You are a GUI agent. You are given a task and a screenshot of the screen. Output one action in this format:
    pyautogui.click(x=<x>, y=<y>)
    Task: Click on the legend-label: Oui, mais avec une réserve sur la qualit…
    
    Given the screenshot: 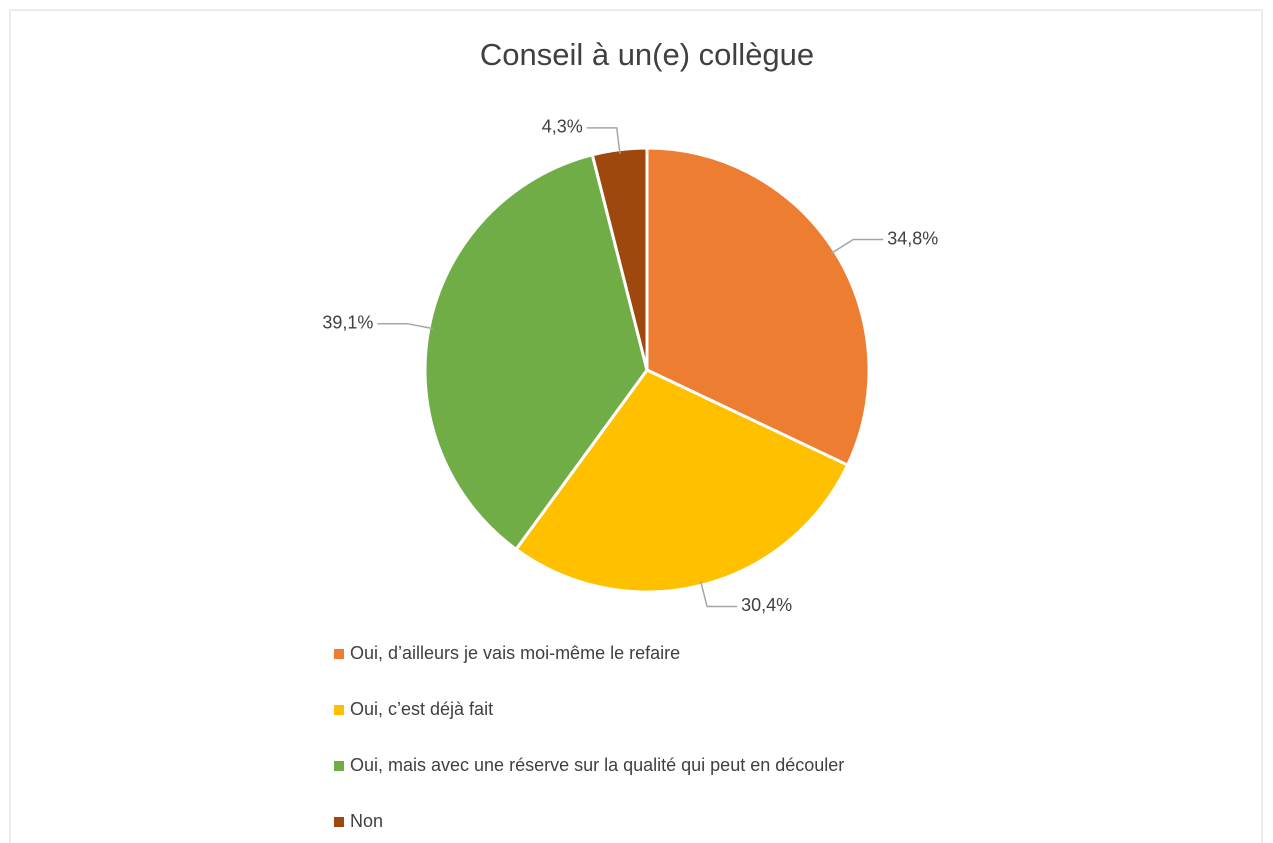 What is the action you would take?
    pyautogui.click(x=597, y=765)
    